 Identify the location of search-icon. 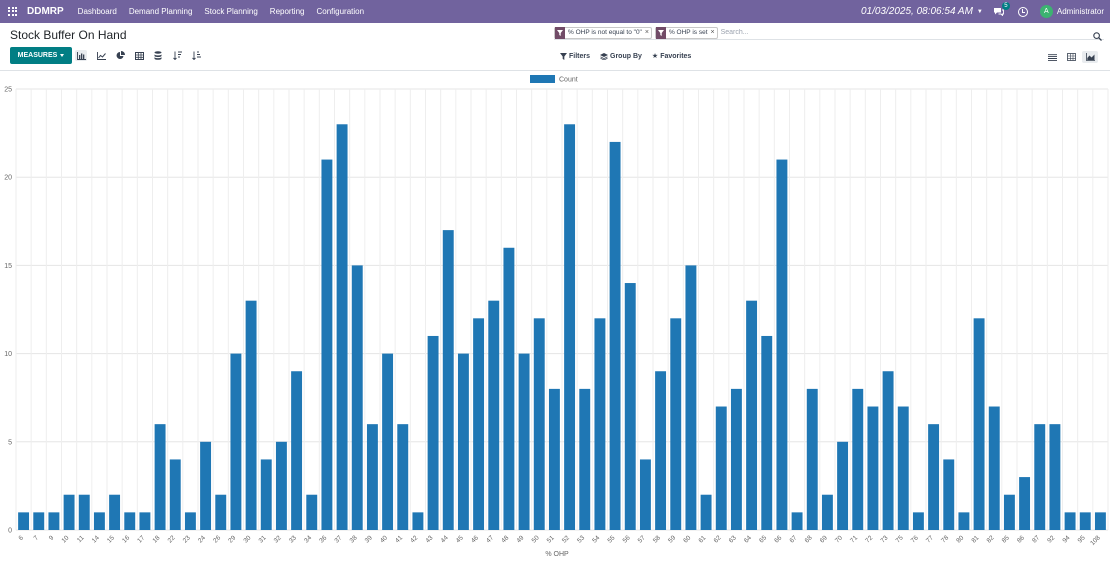
(1097, 34).